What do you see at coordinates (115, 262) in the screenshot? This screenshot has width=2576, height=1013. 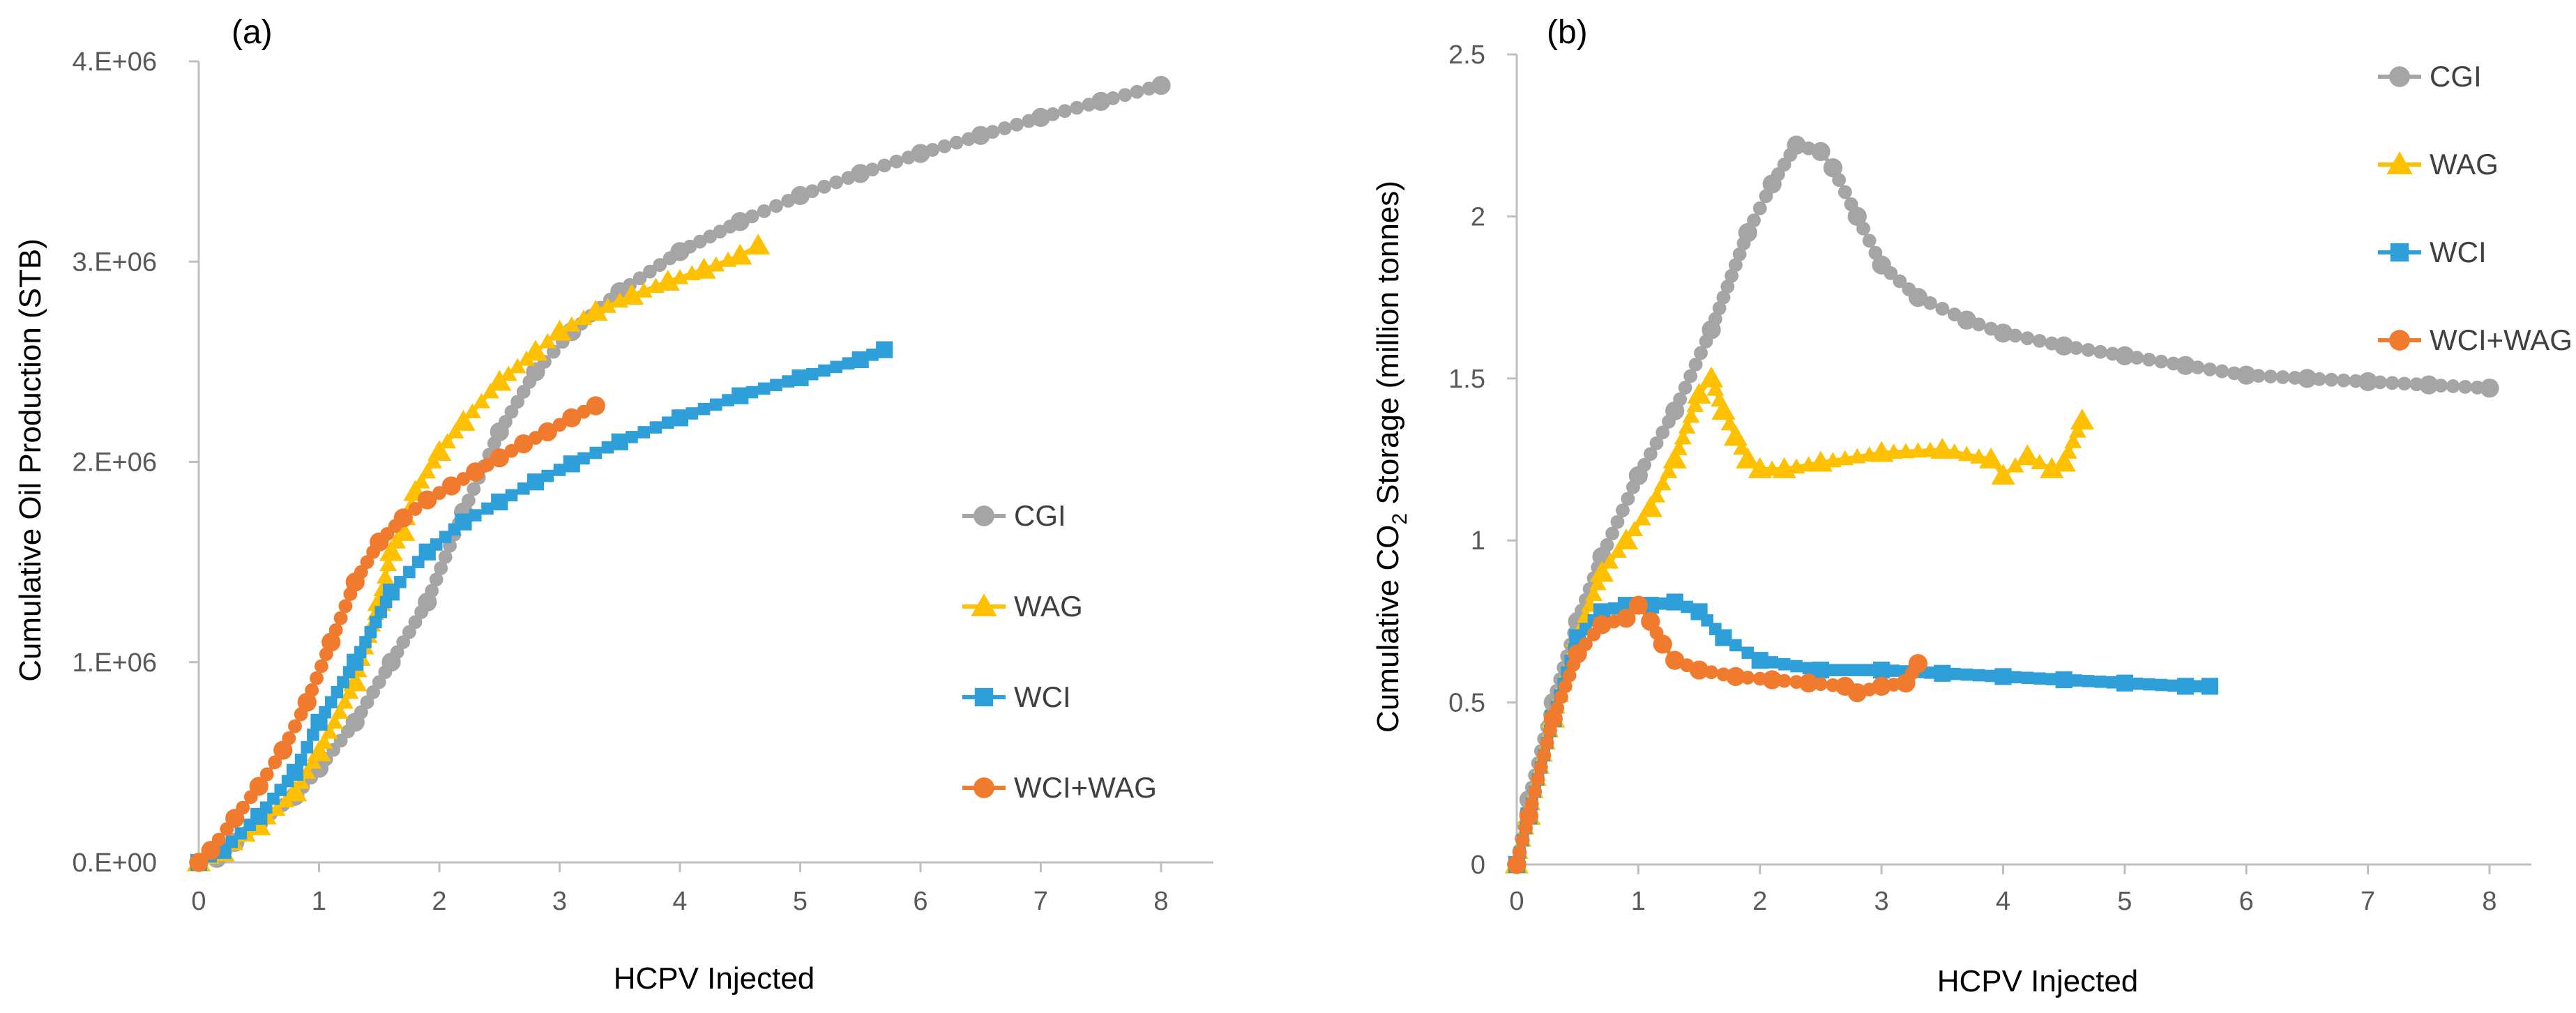 I see `y-tick-label: 3.E+06` at bounding box center [115, 262].